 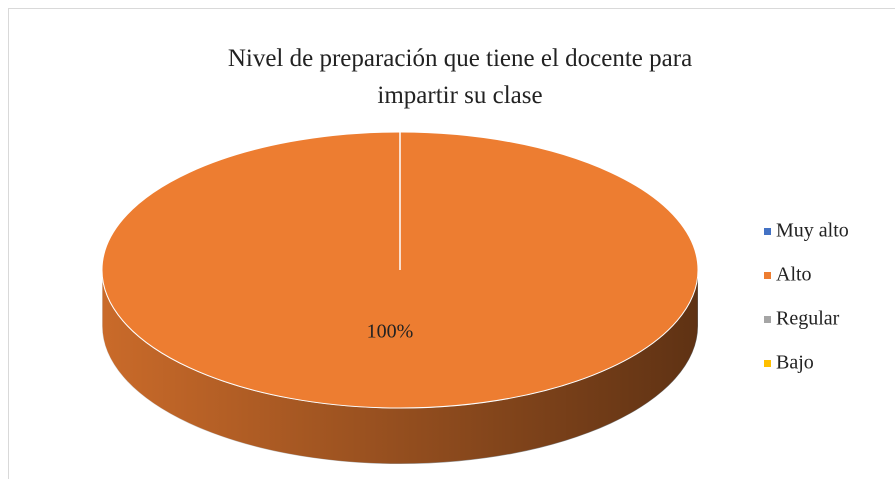 I want to click on legend-label: Bajo, so click(x=795, y=363).